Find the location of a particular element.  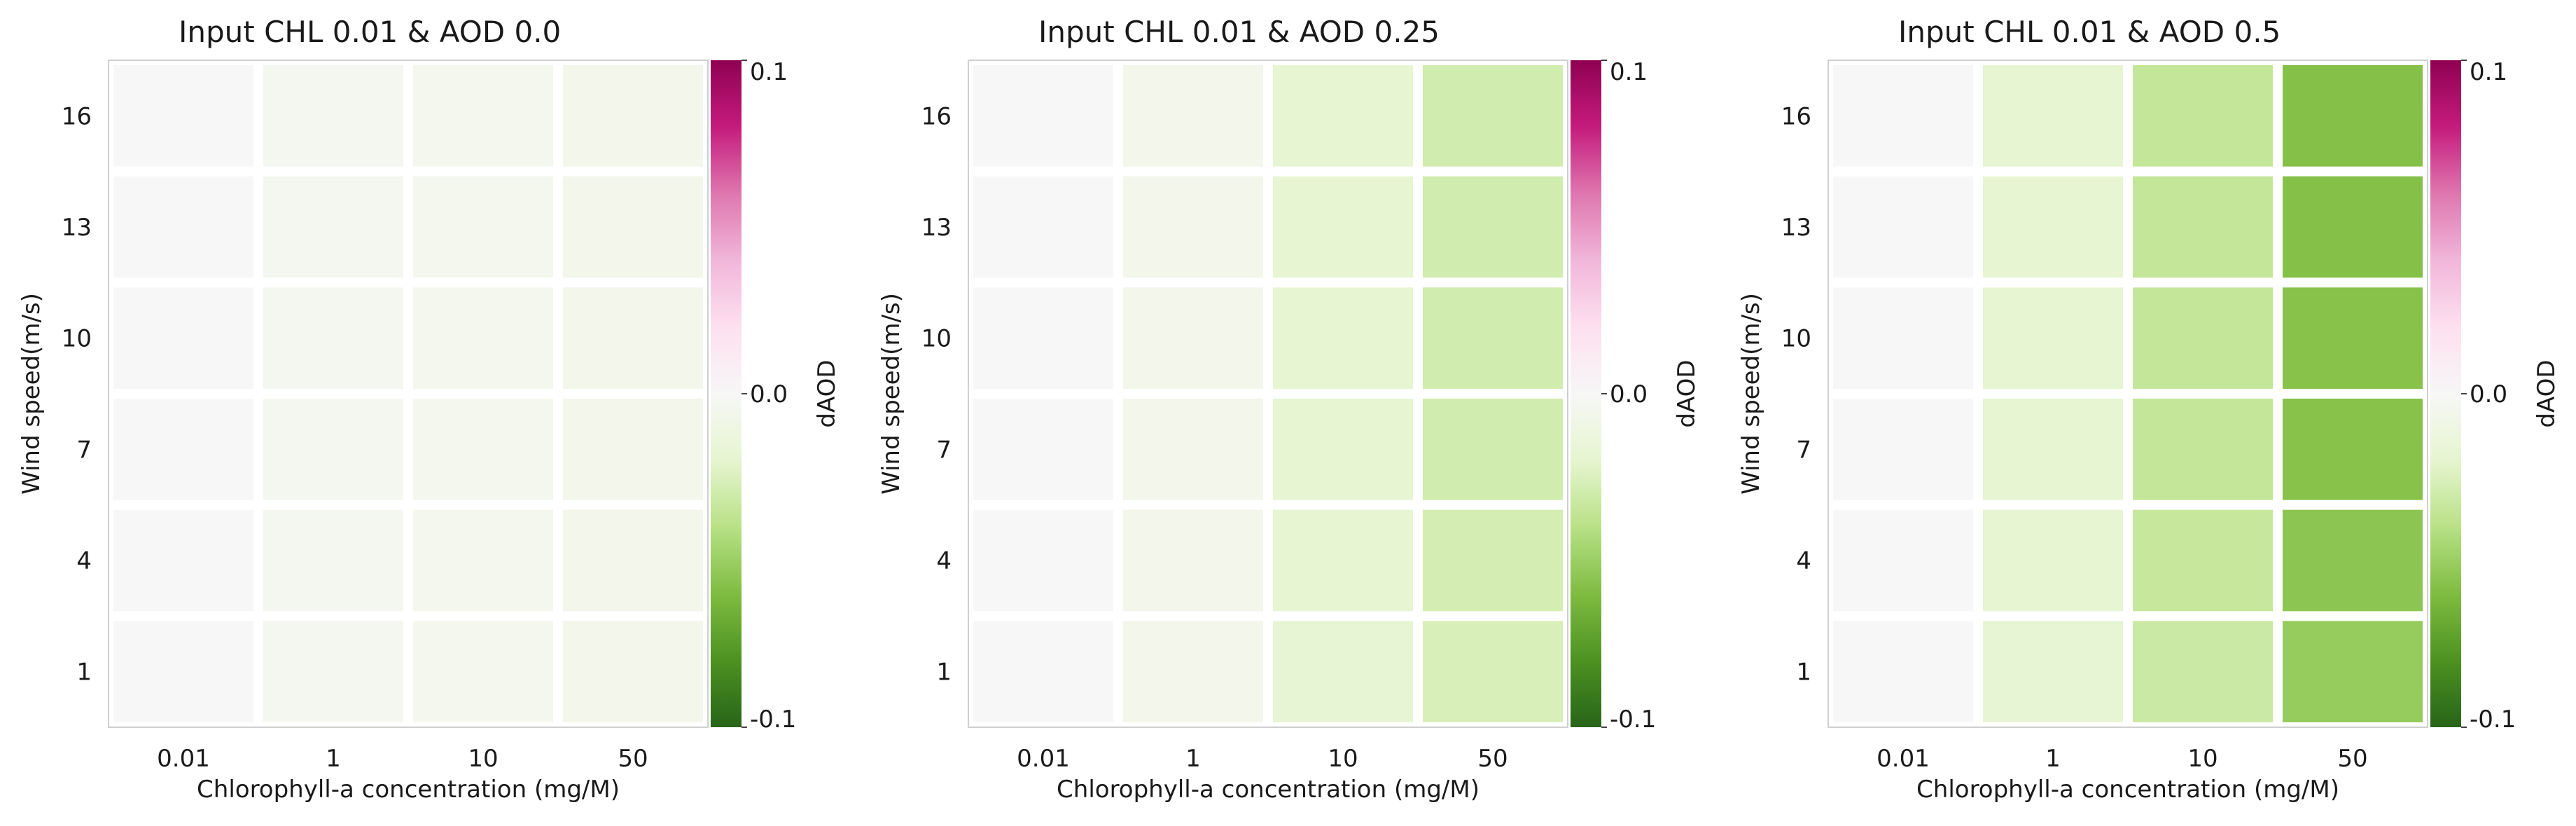

chart-title: Input CHL 0.01 & AOD 0.25 is located at coordinates (1239, 32).